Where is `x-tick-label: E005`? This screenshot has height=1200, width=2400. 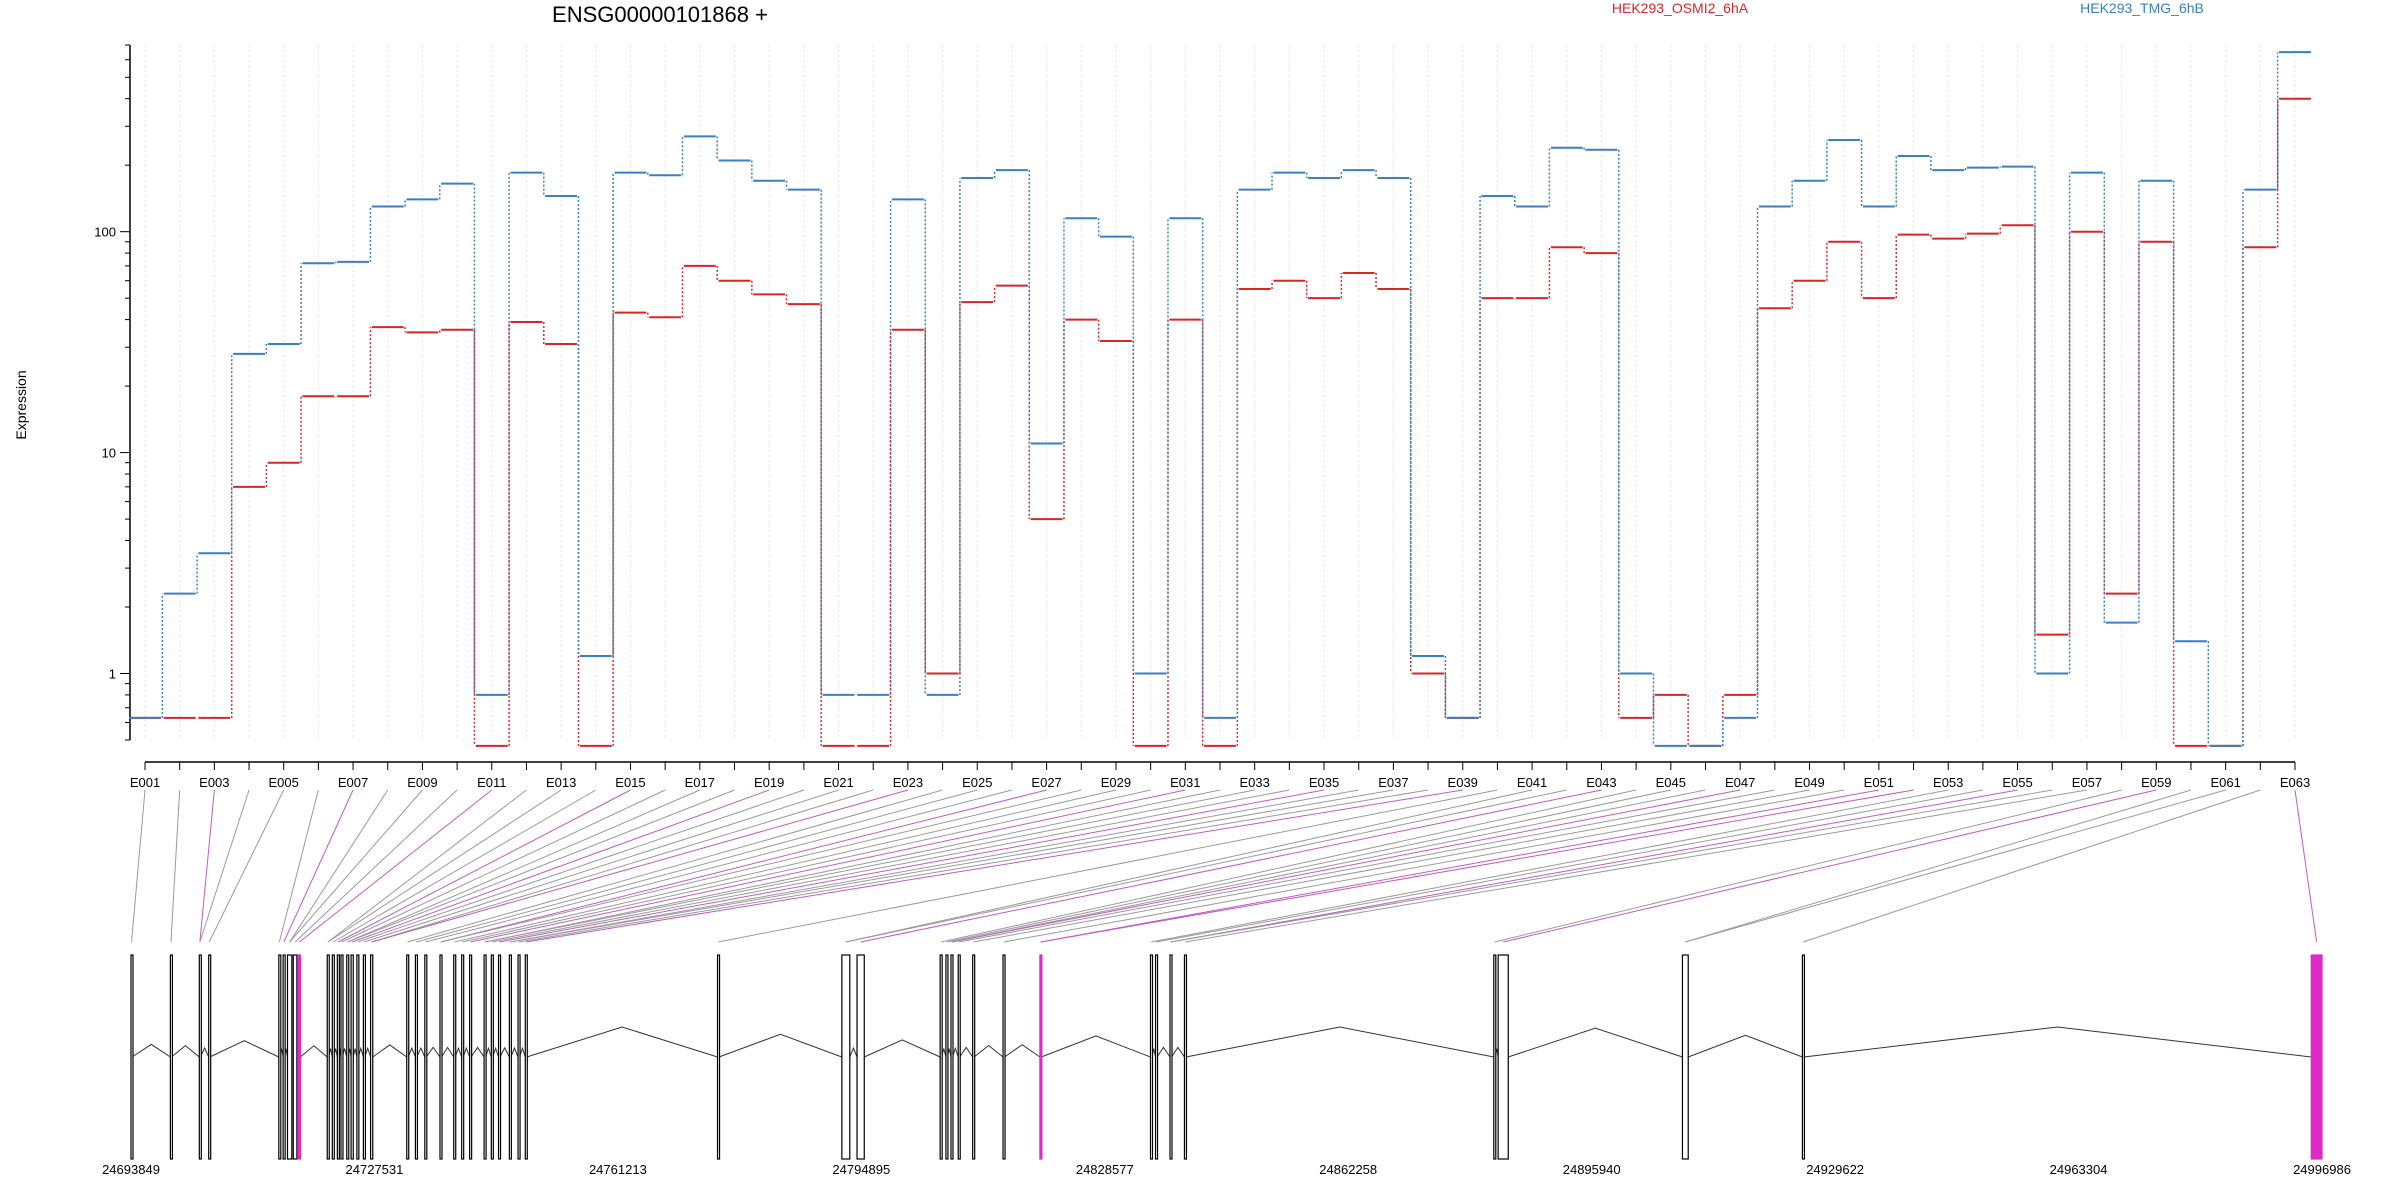 x-tick-label: E005 is located at coordinates (284, 782).